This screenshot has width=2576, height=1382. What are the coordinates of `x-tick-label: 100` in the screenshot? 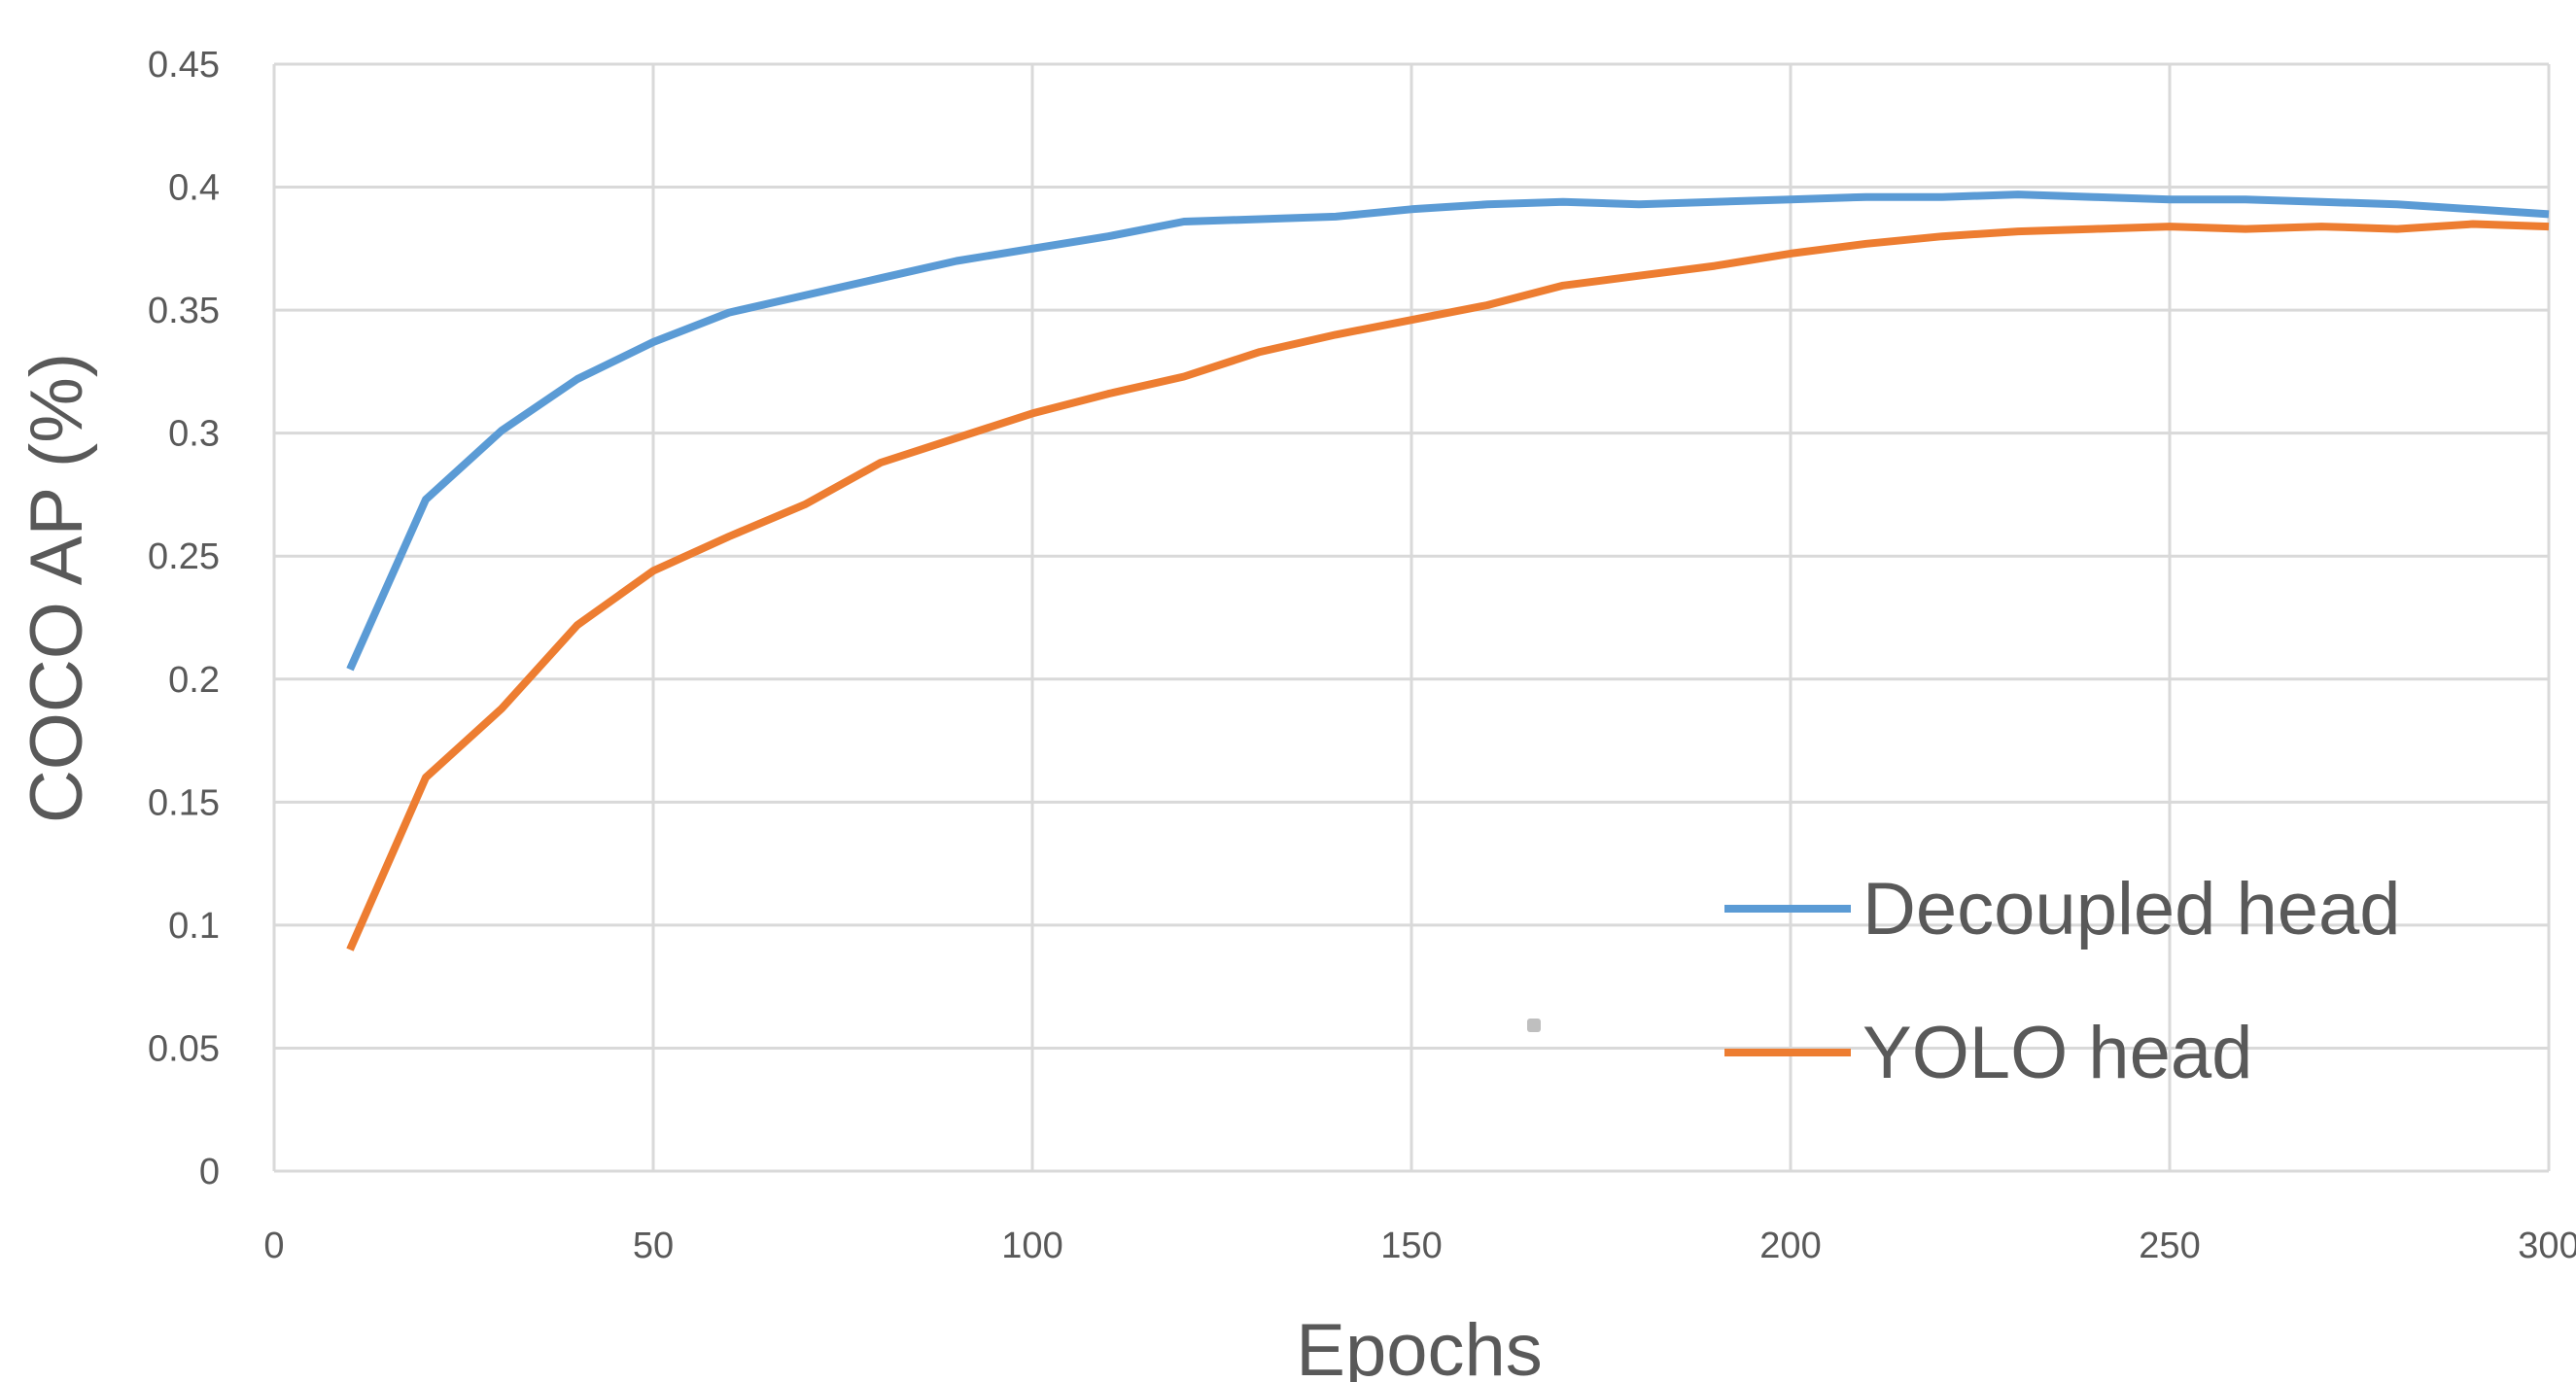 It's located at (1031, 1246).